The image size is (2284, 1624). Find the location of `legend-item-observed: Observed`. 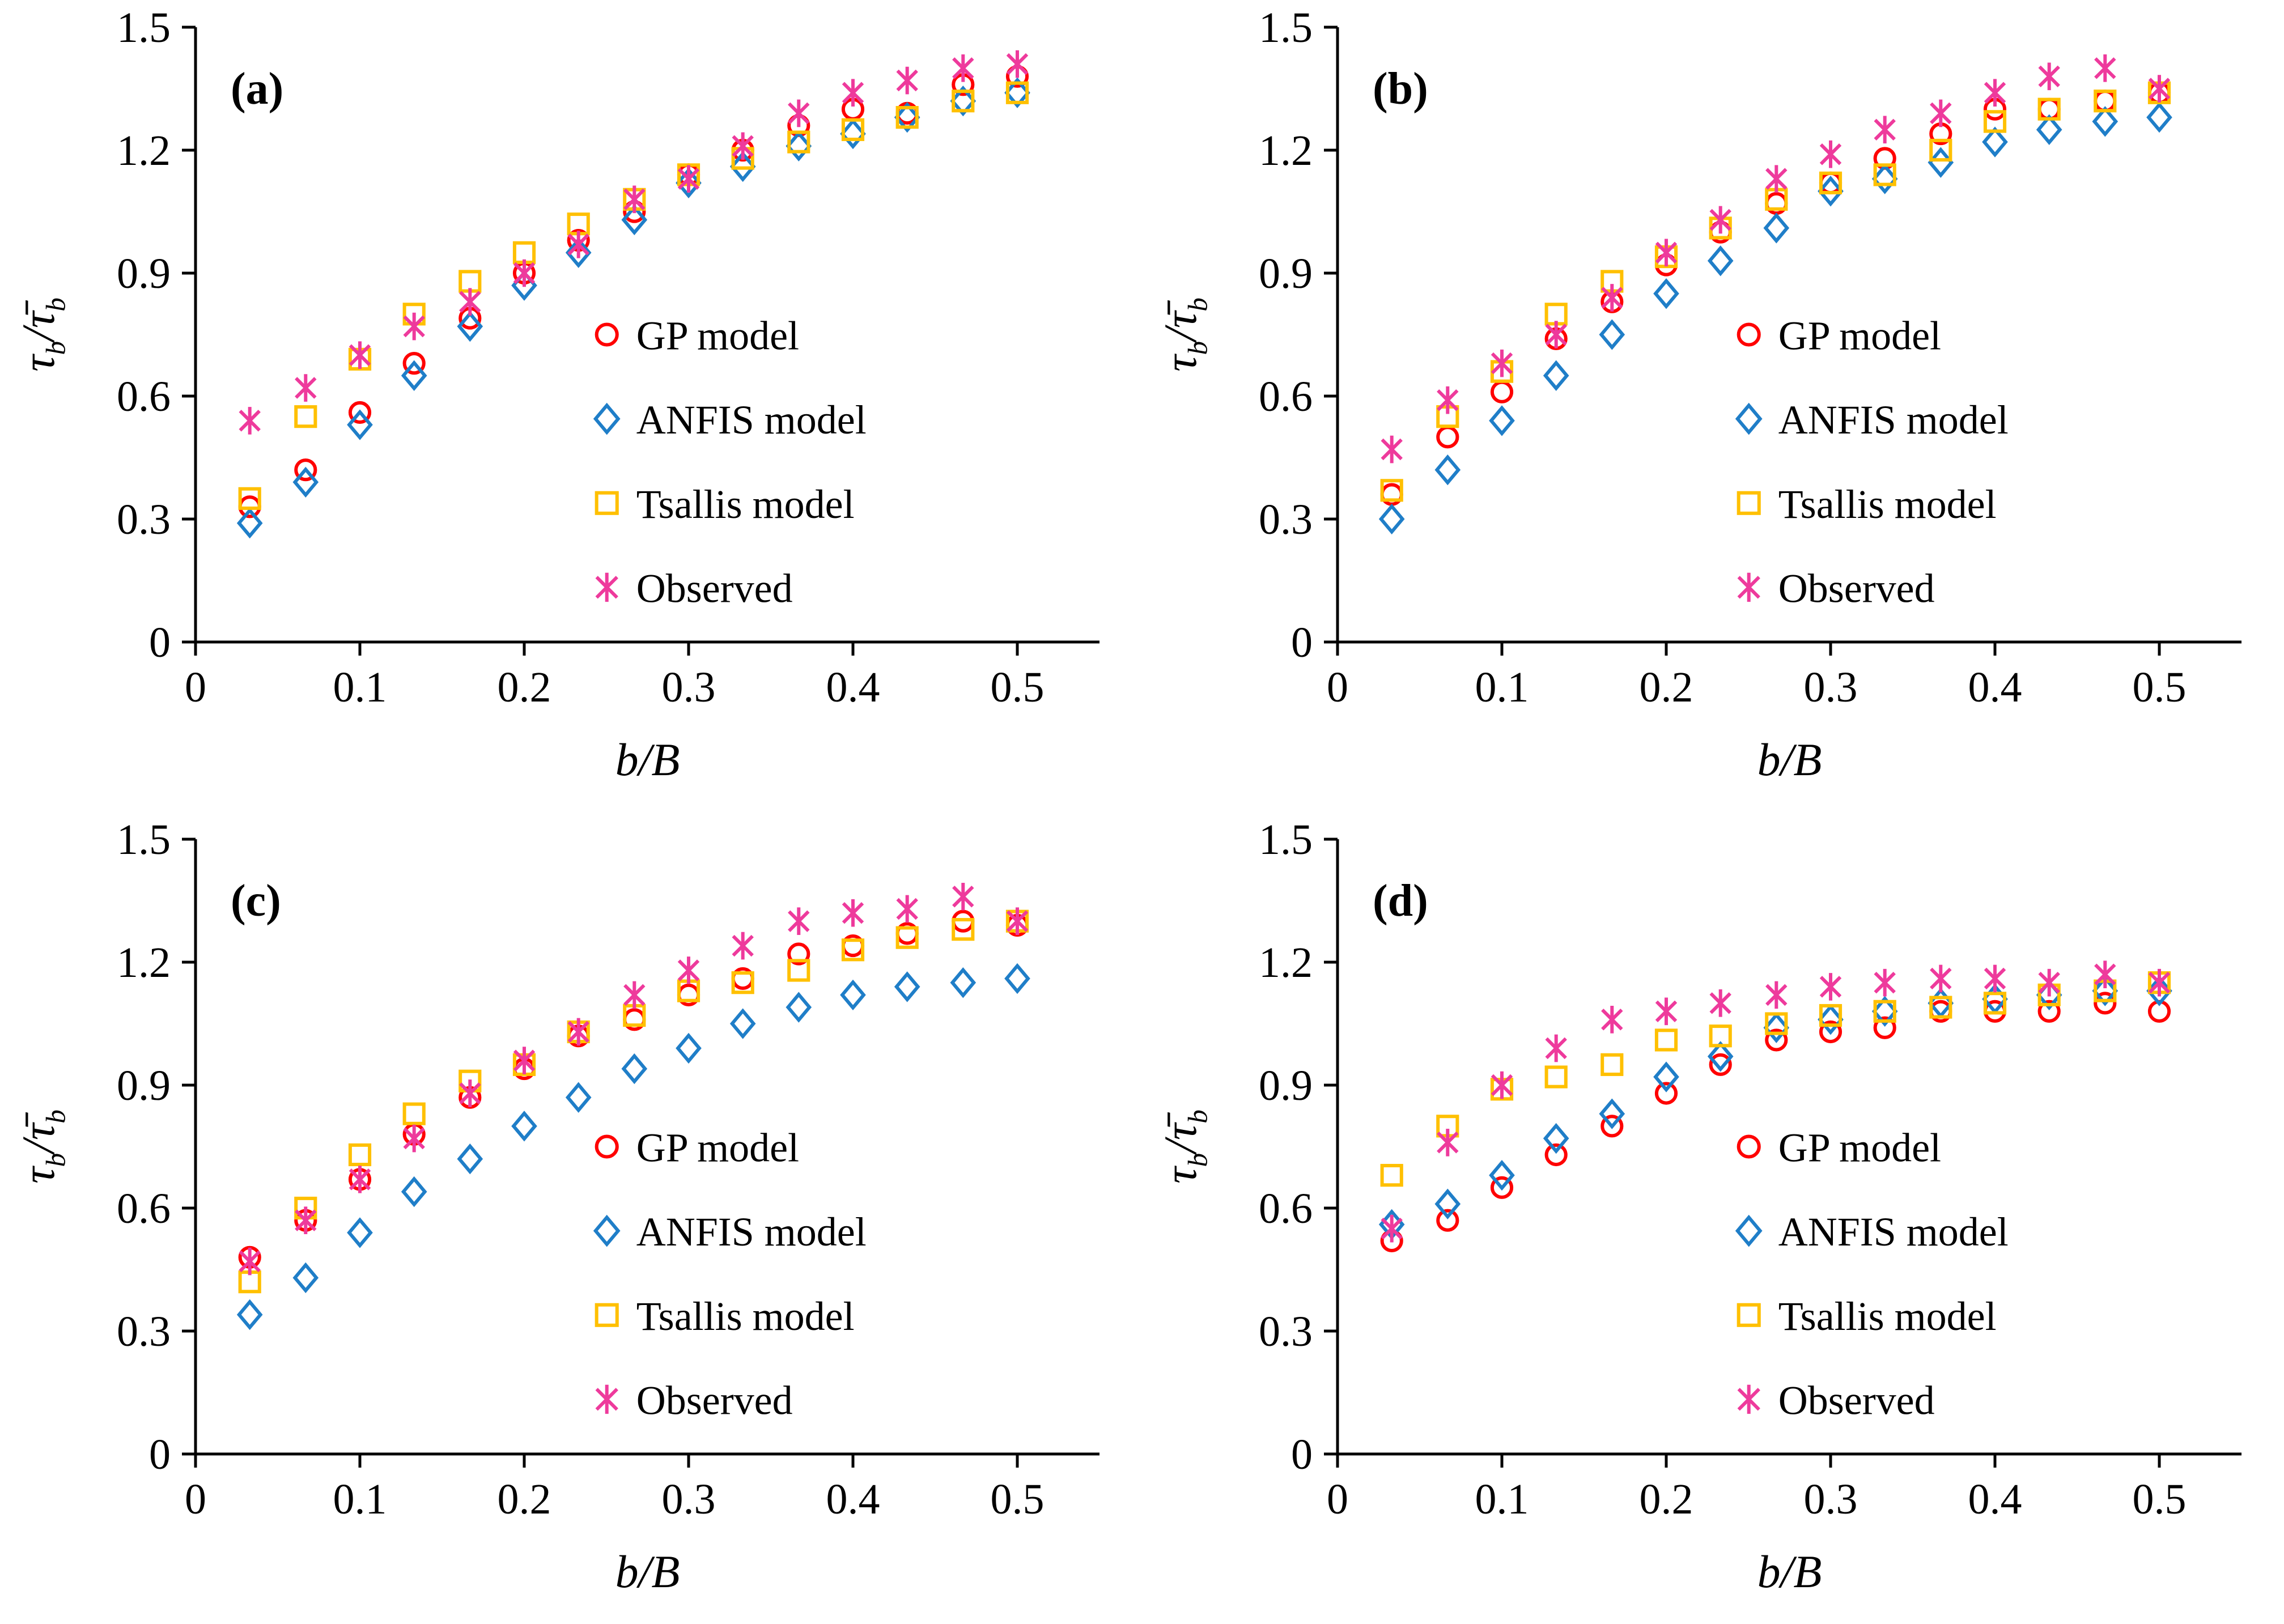

legend-item-observed: Observed is located at coordinates (1836, 588).